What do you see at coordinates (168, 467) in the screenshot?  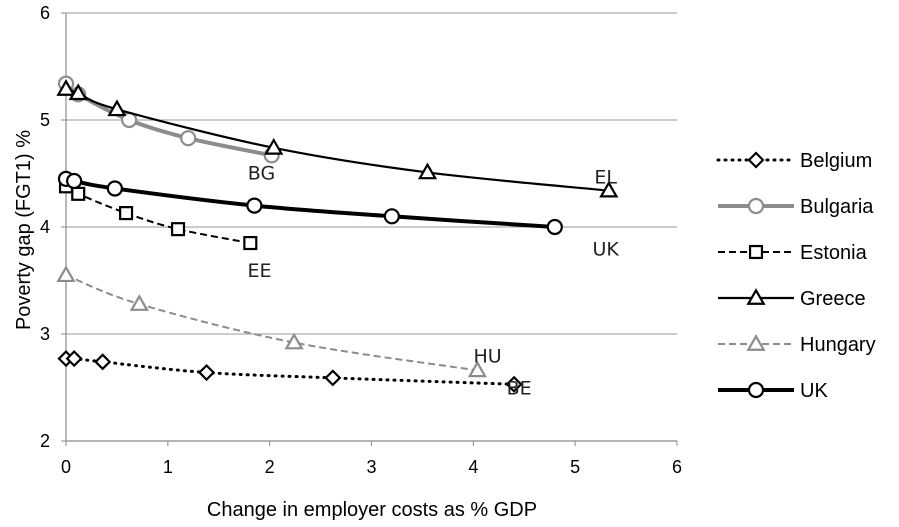 I see `x-tick-label: 1` at bounding box center [168, 467].